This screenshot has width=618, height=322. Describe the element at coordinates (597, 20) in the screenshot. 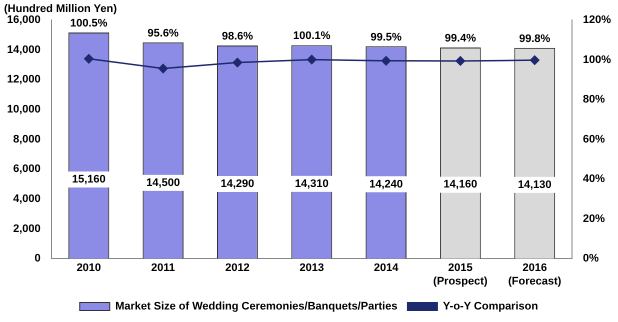

I see `y2-tick-label: 120%` at that location.